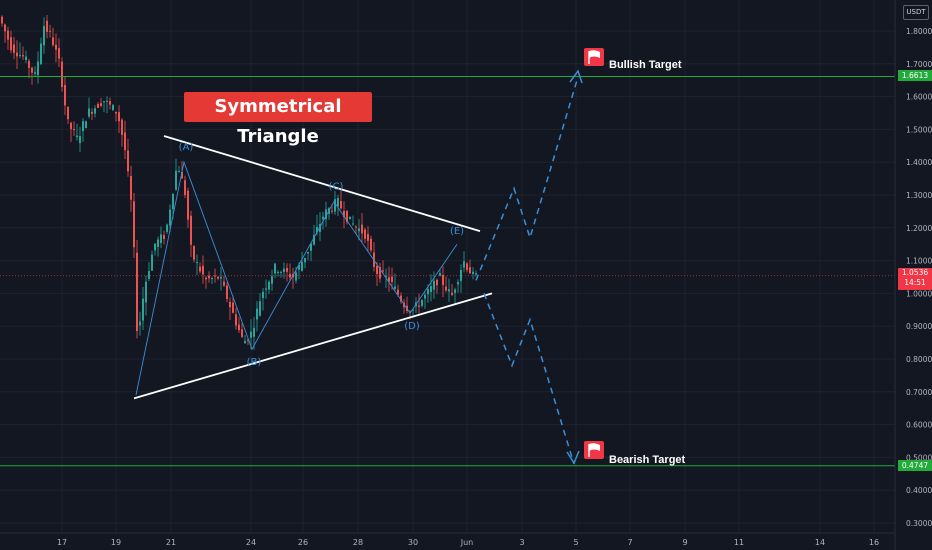 The height and width of the screenshot is (550, 932). Describe the element at coordinates (916, 12) in the screenshot. I see `currency-label: USDT` at that location.